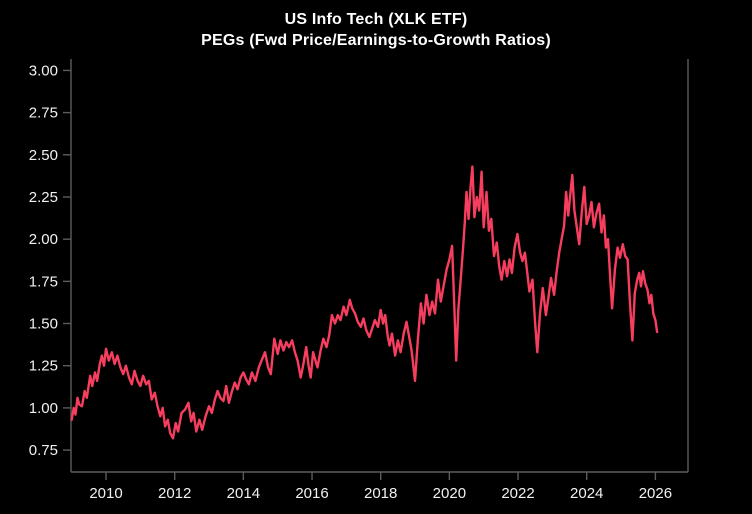  Describe the element at coordinates (655, 493) in the screenshot. I see `x-tick-label: 2026` at that location.